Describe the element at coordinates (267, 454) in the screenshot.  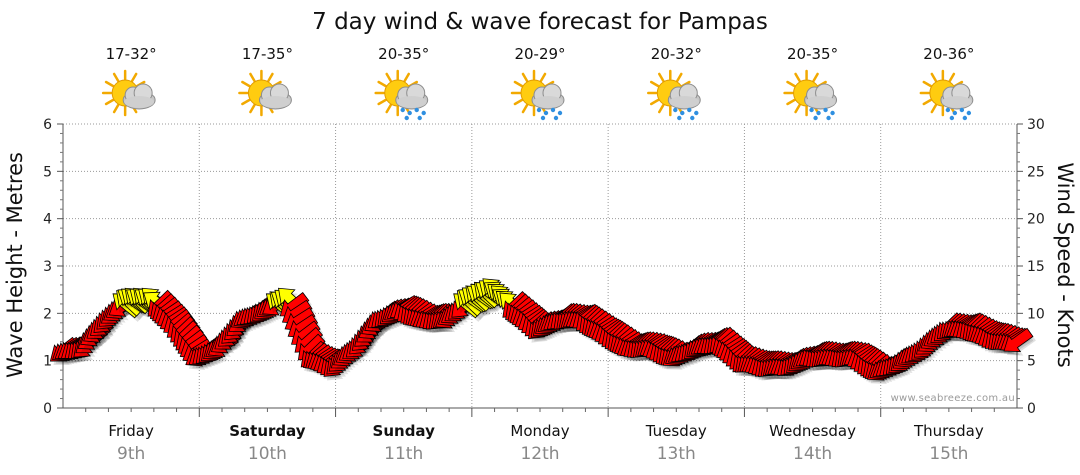
I see `date-label: 10th` at that location.